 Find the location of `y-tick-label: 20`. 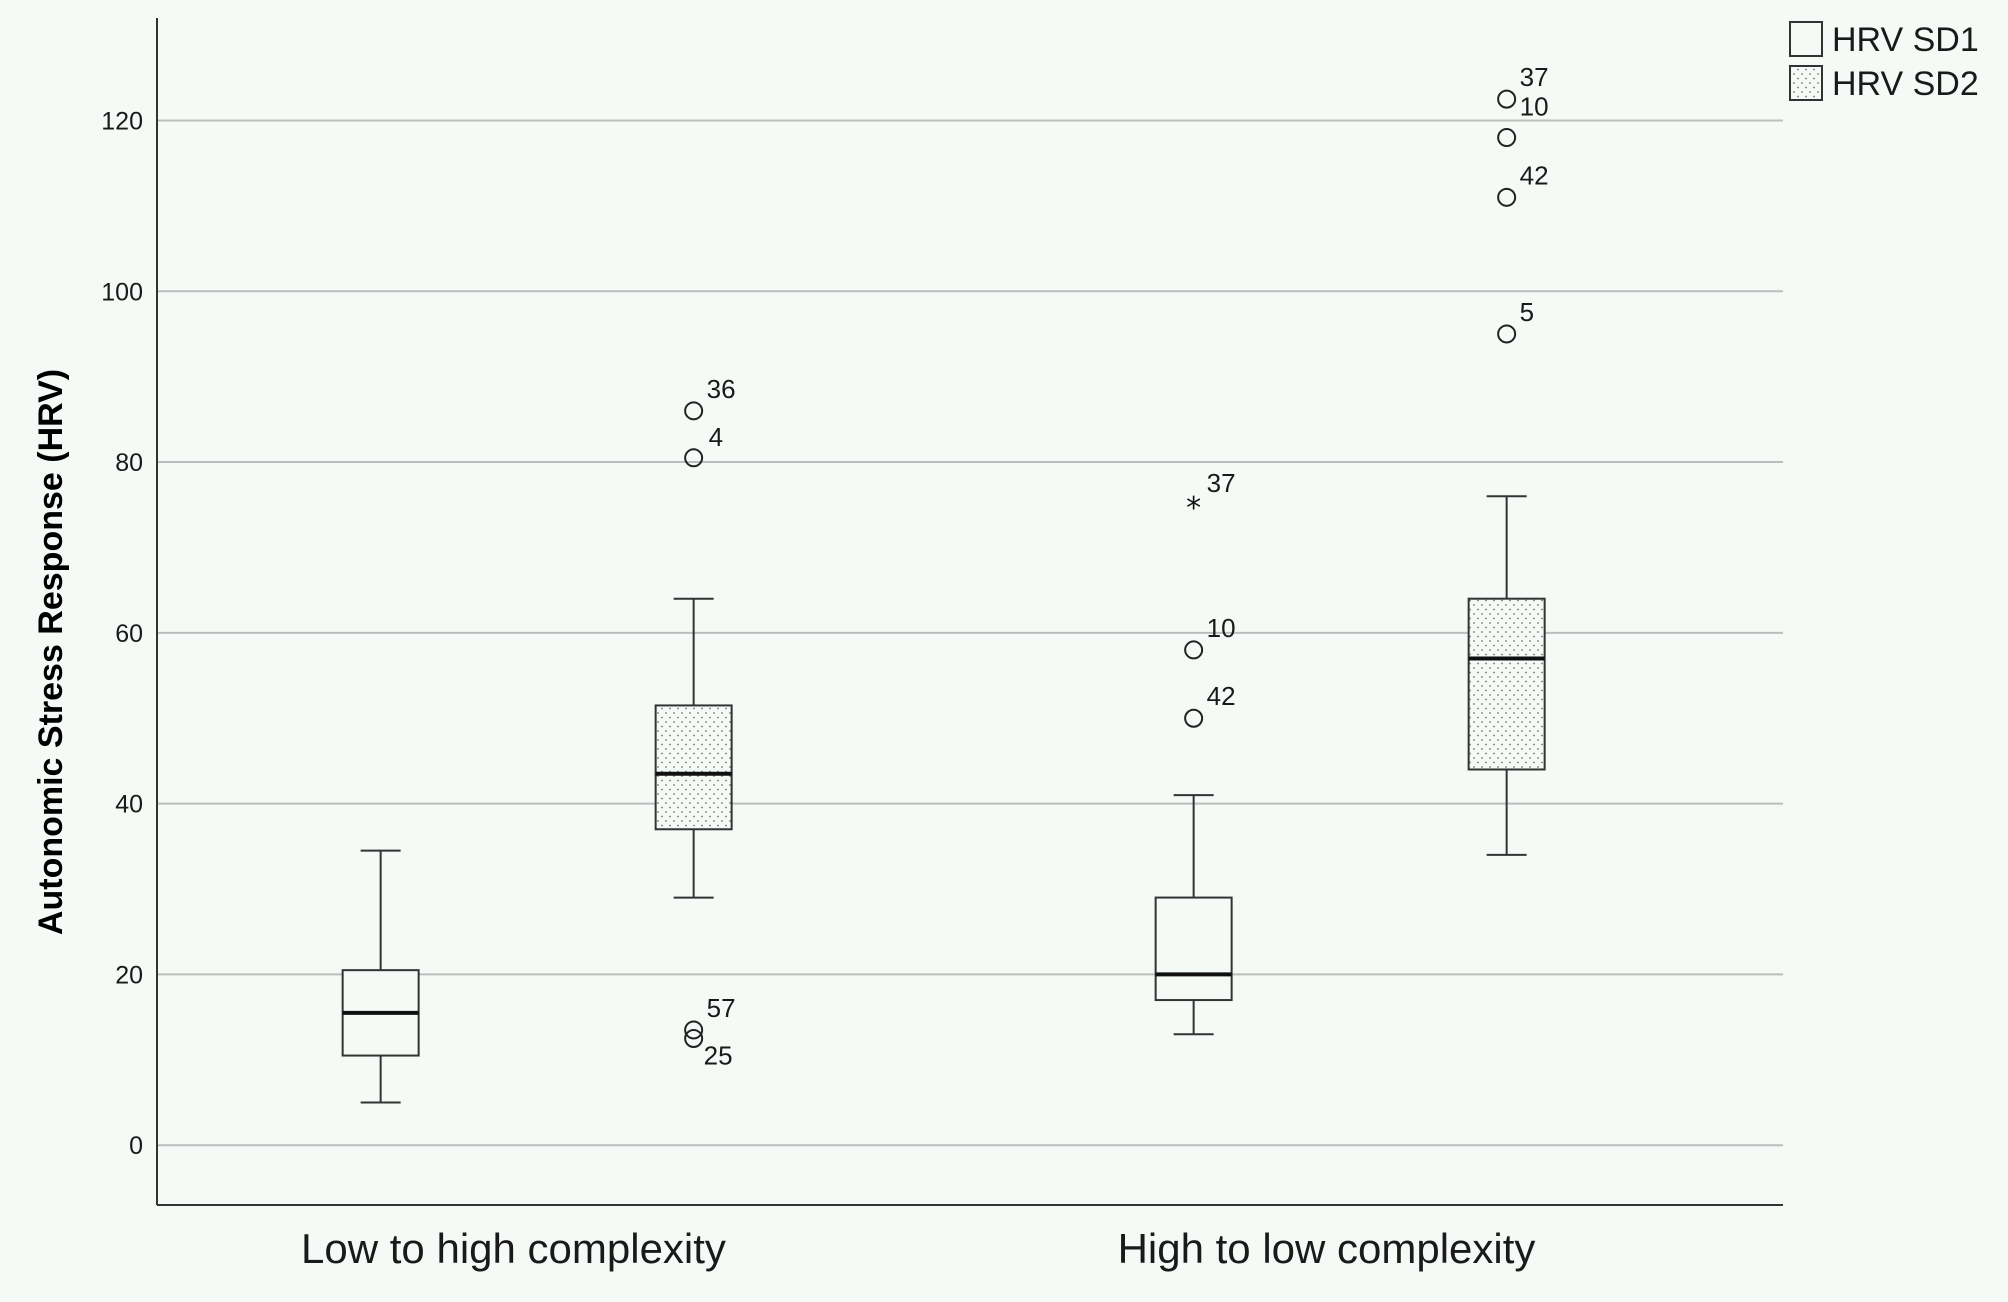

y-tick-label: 20 is located at coordinates (129, 975).